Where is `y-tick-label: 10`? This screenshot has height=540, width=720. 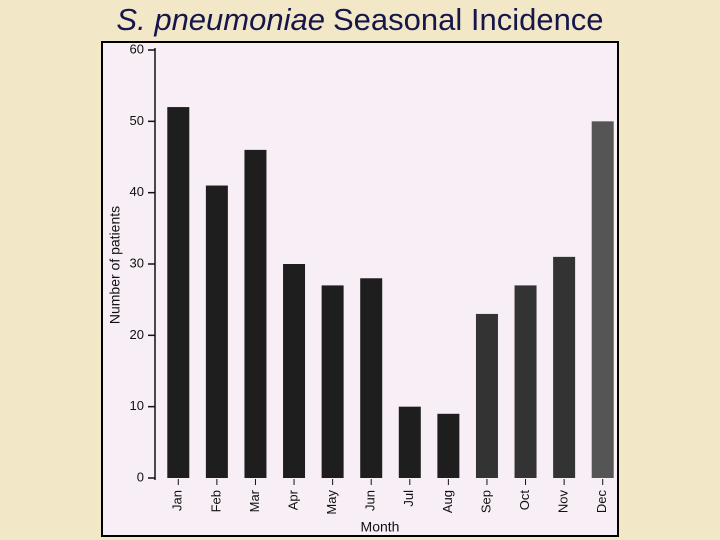 y-tick-label: 10 is located at coordinates (137, 405).